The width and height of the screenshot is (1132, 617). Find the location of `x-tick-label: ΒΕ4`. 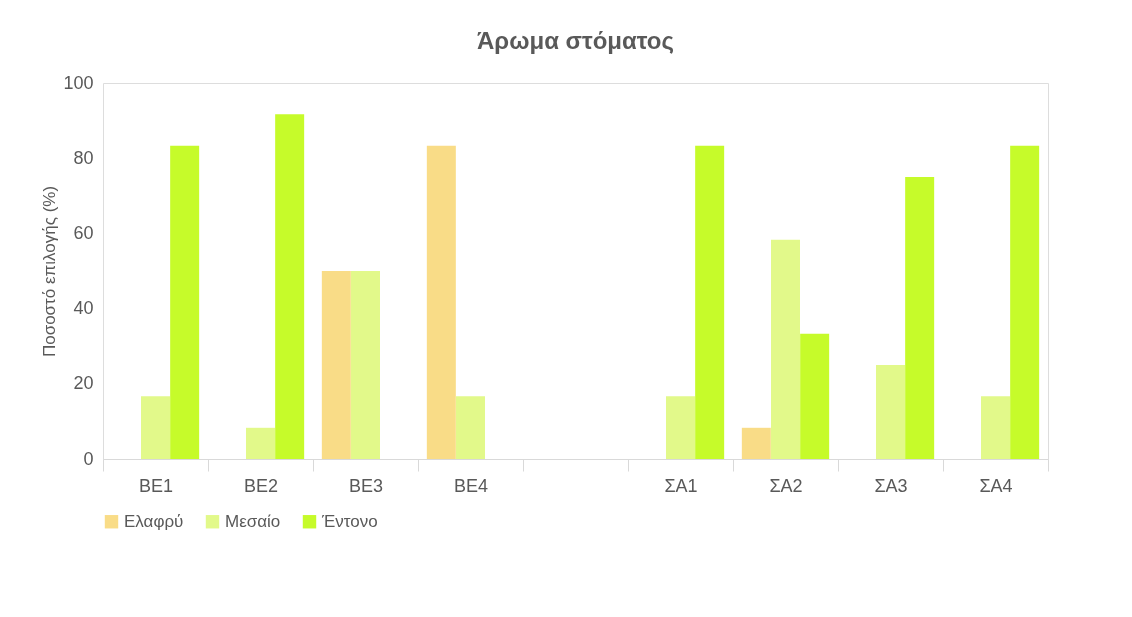

x-tick-label: ΒΕ4 is located at coordinates (471, 485).